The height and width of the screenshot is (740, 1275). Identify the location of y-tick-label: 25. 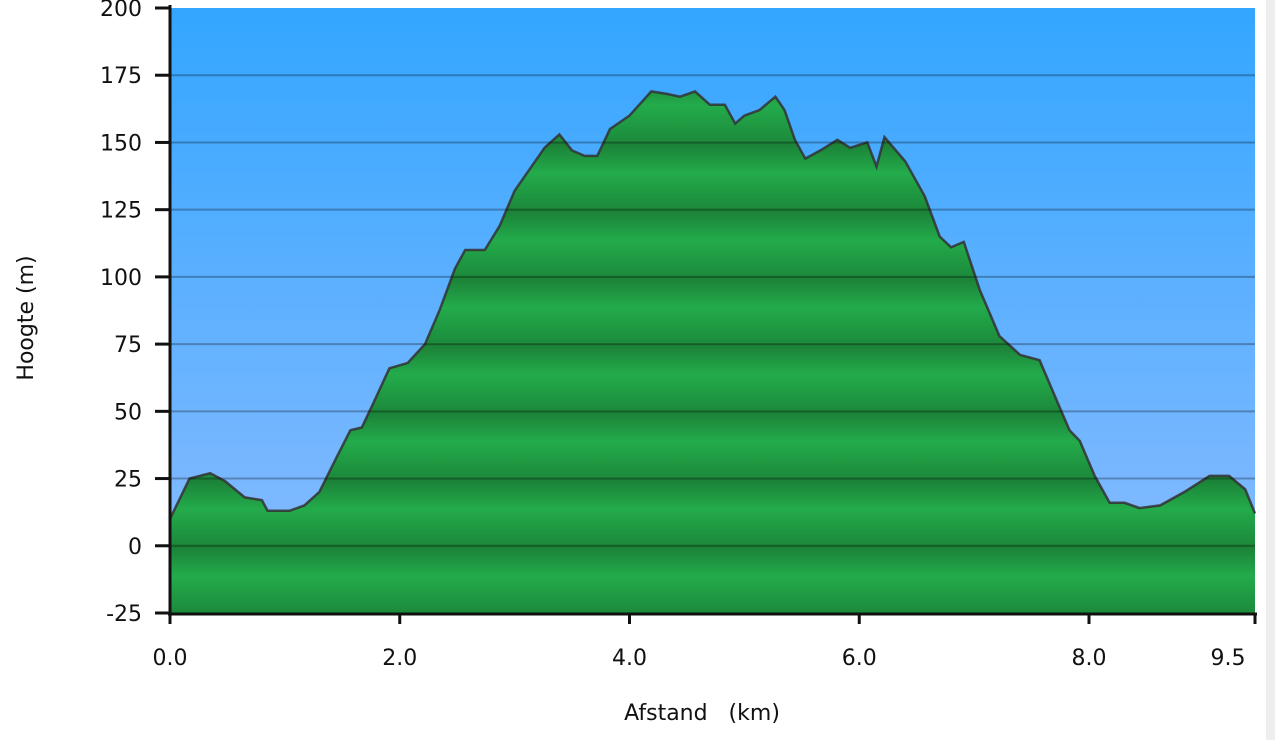
(128, 480).